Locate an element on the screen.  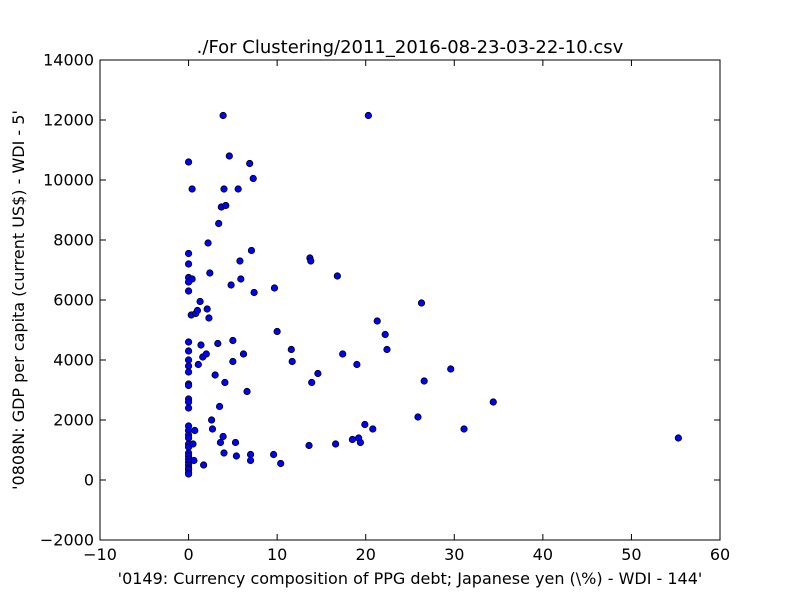
x-tick-label: 20 is located at coordinates (366, 554).